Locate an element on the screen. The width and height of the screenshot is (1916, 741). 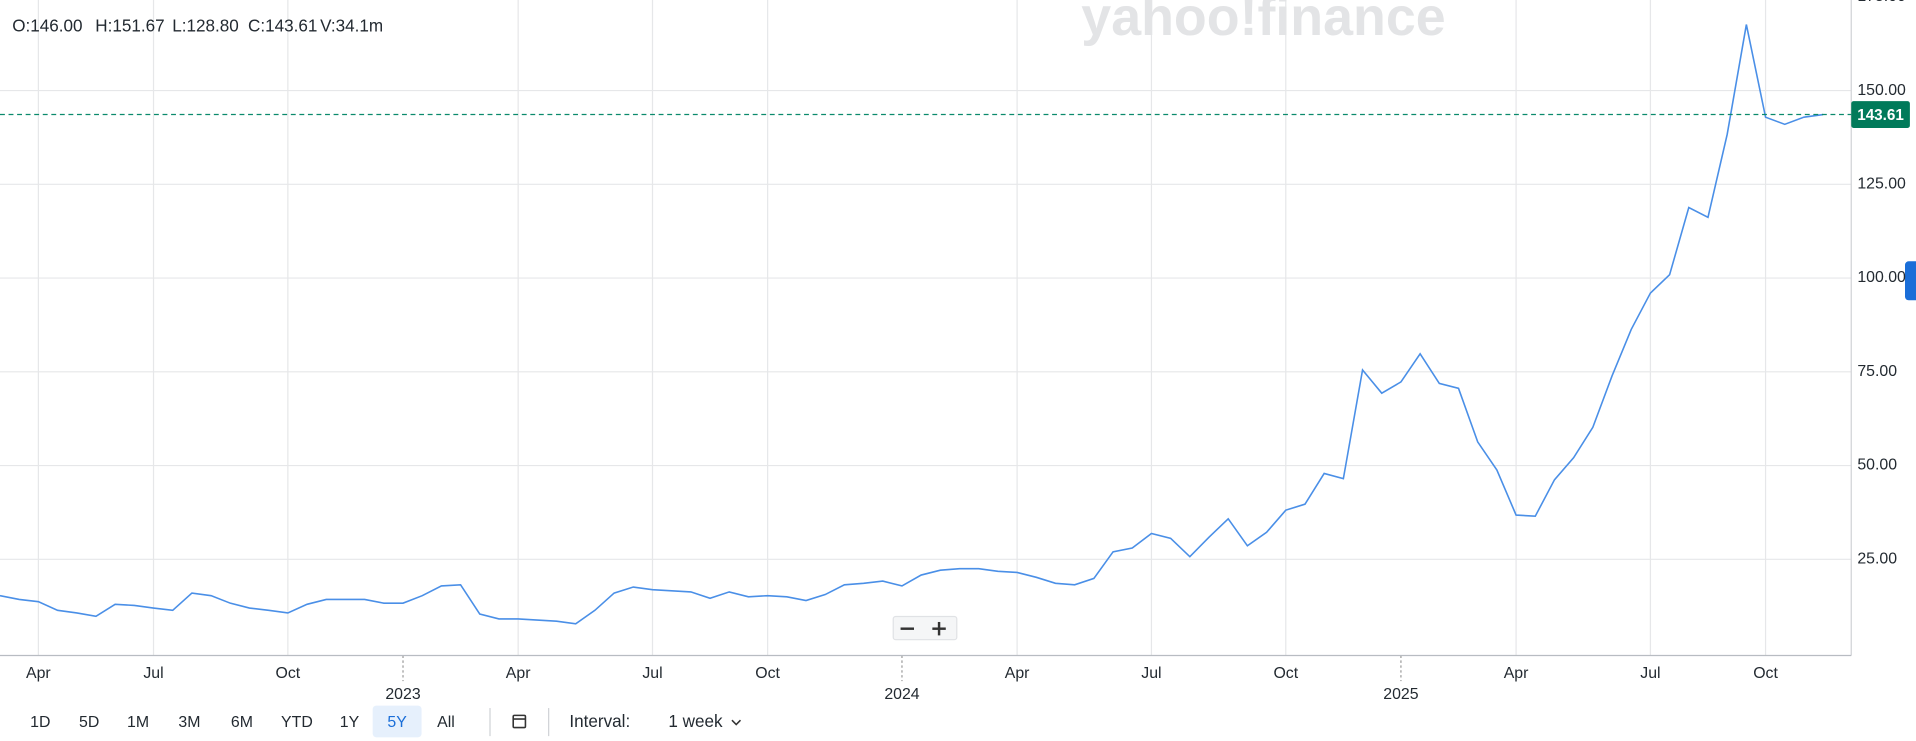
zoom-box is located at coordinates (925, 628).